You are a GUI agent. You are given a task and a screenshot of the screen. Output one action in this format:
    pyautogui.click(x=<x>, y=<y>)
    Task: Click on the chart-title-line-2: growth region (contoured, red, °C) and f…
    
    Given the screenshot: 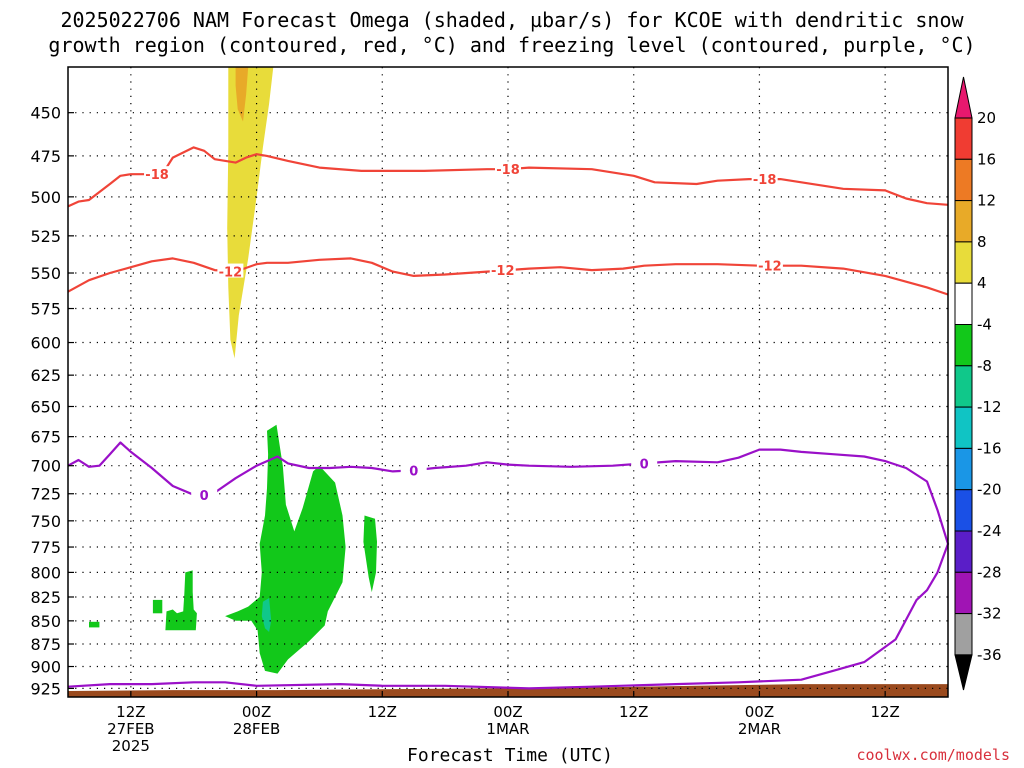 What is the action you would take?
    pyautogui.click(x=512, y=45)
    